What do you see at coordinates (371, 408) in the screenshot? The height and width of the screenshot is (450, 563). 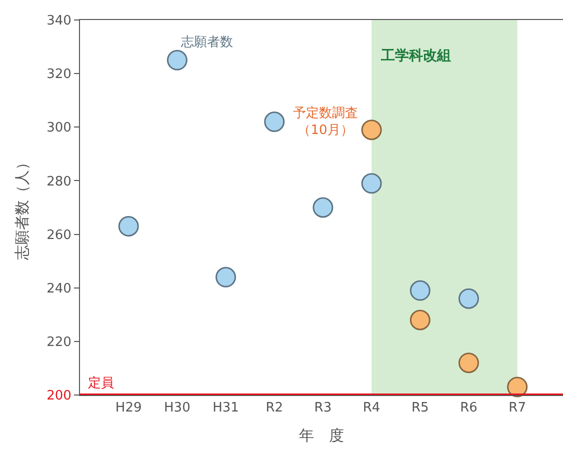 I see `x-tick-label: R4` at bounding box center [371, 408].